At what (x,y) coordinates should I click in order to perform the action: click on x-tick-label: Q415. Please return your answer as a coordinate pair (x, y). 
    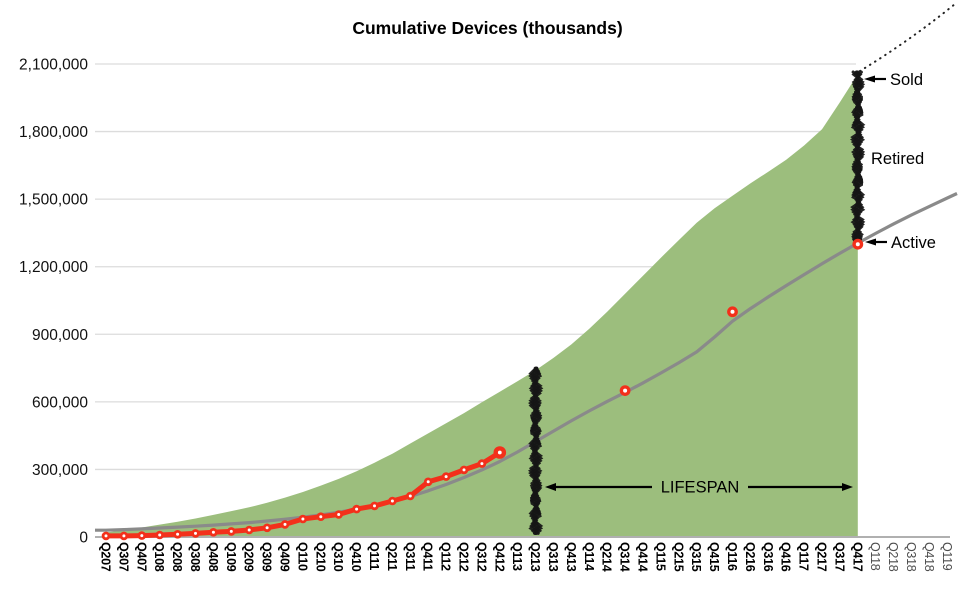
    Looking at the image, I should click on (714, 557).